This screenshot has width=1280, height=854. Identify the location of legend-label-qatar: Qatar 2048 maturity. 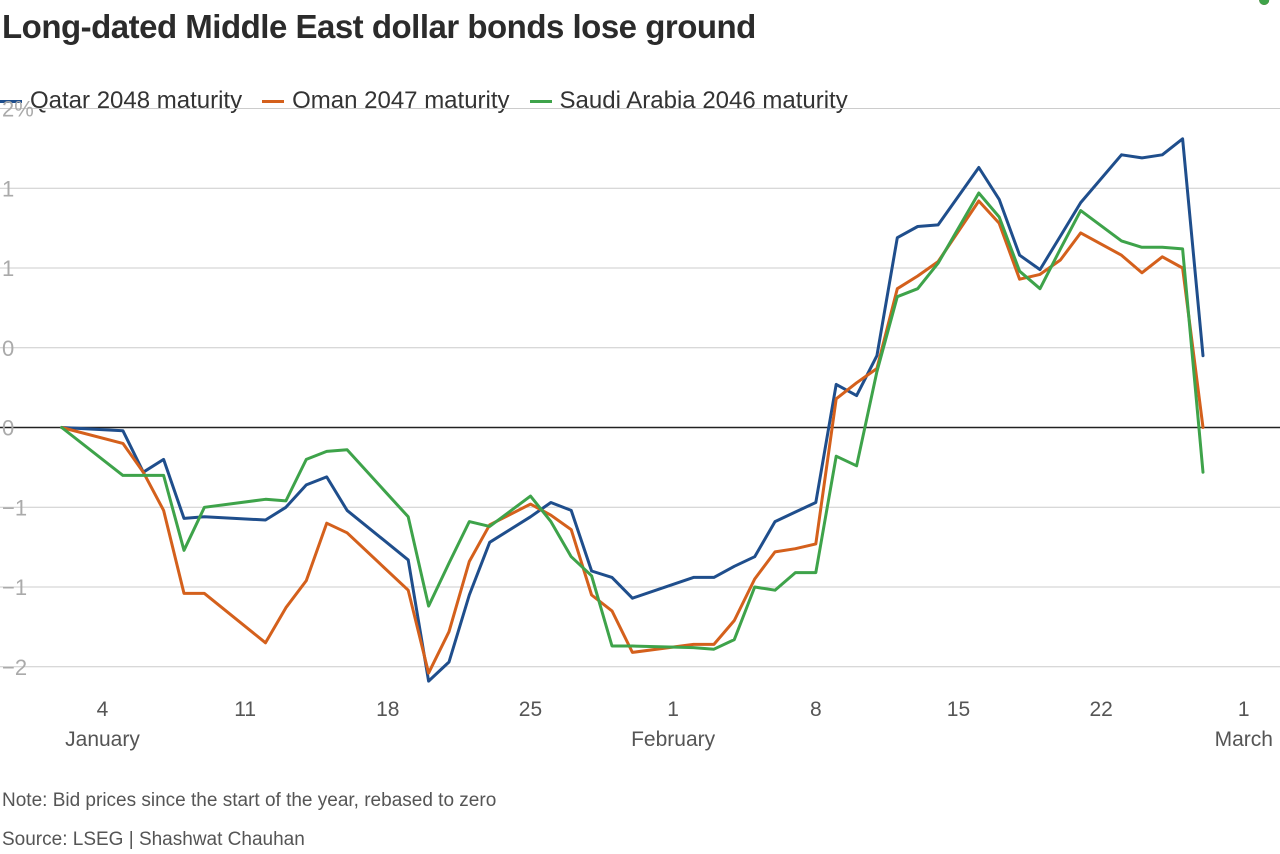
(136, 100).